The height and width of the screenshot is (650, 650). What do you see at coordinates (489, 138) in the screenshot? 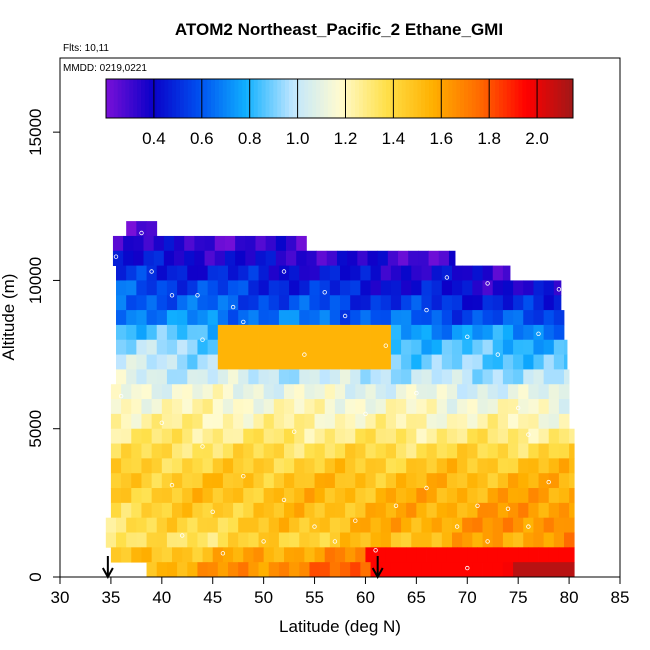
I see `colorbar-tick-label: 1.8` at bounding box center [489, 138].